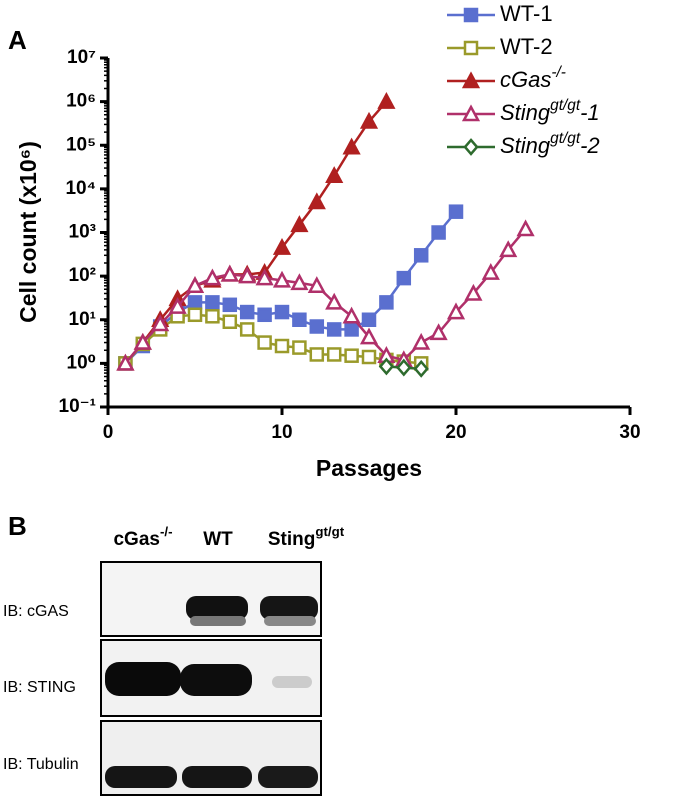  Describe the element at coordinates (28, 232) in the screenshot. I see `y-axis-label: Cell count (x10⁶)` at that location.